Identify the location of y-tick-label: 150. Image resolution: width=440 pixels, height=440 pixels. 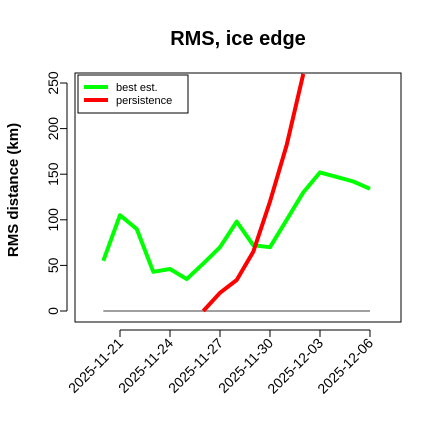
(53, 174).